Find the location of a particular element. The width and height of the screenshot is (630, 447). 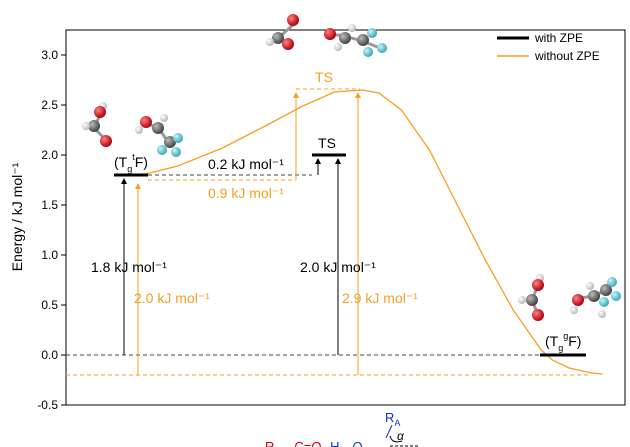

label-delta-black: 0.2 kJ mol⁻¹ is located at coordinates (246, 164).